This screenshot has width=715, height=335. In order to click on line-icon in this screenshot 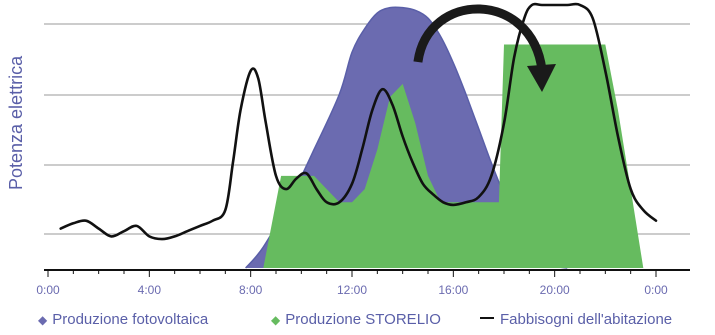, I will do `click(487, 318)`.